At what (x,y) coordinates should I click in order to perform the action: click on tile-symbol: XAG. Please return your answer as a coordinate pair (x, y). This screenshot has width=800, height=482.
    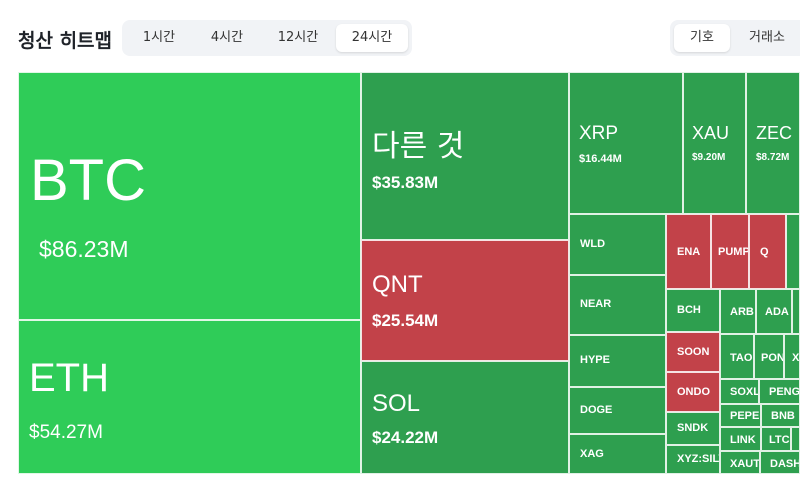
    Looking at the image, I should click on (592, 454).